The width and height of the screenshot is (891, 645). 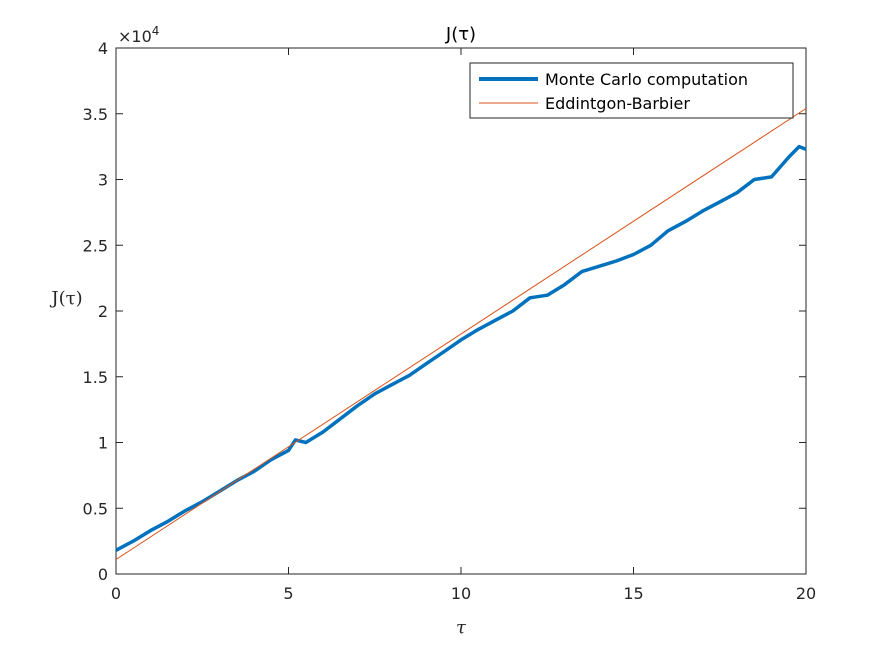 What do you see at coordinates (646, 79) in the screenshot?
I see `legend-label-monte-carlo: Monte Carlo computation` at bounding box center [646, 79].